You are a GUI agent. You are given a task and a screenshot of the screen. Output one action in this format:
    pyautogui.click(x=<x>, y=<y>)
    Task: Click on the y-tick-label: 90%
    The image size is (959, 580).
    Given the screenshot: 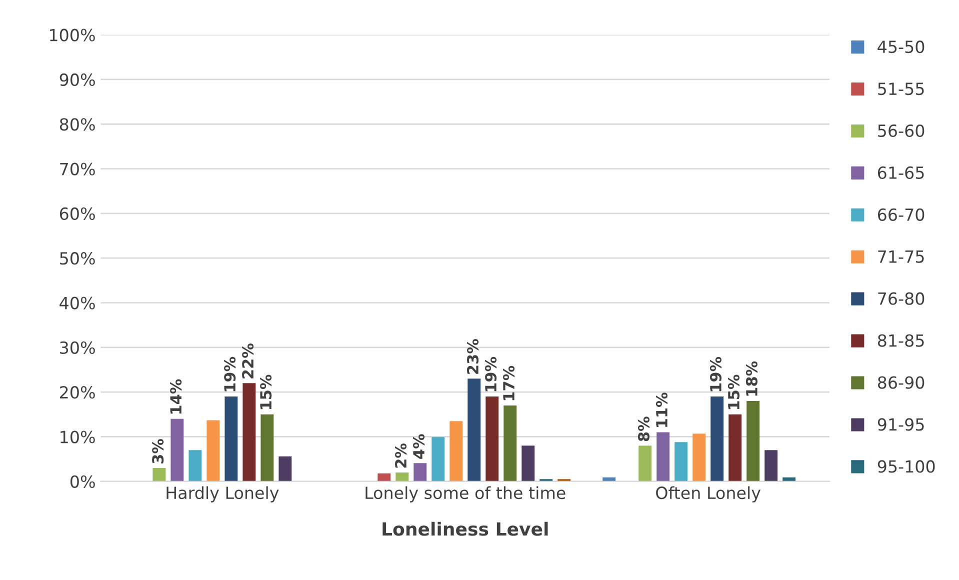 What is the action you would take?
    pyautogui.click(x=77, y=79)
    